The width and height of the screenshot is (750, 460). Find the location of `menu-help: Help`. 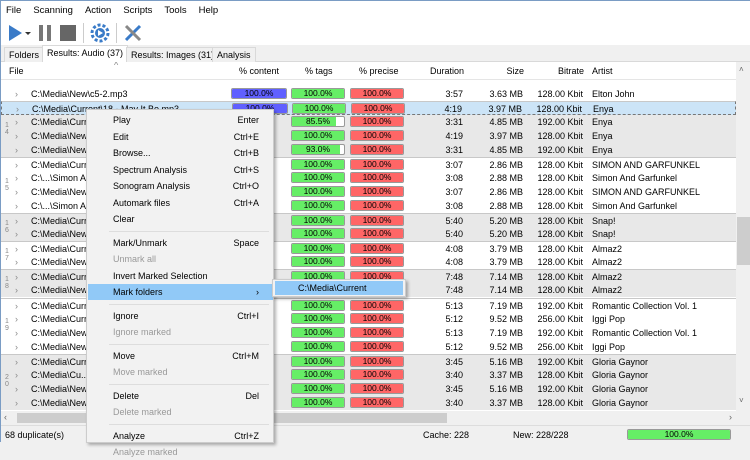

menu-help: Help is located at coordinates (208, 10).